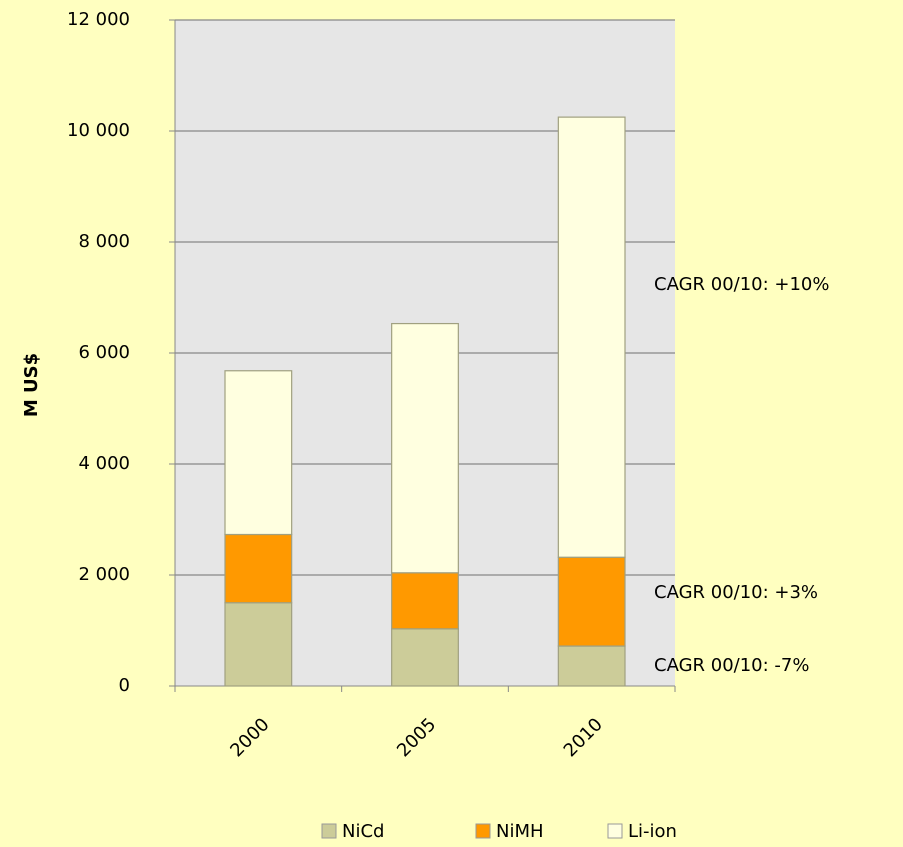  What do you see at coordinates (652, 831) in the screenshot?
I see `legend-label: Li-ion` at bounding box center [652, 831].